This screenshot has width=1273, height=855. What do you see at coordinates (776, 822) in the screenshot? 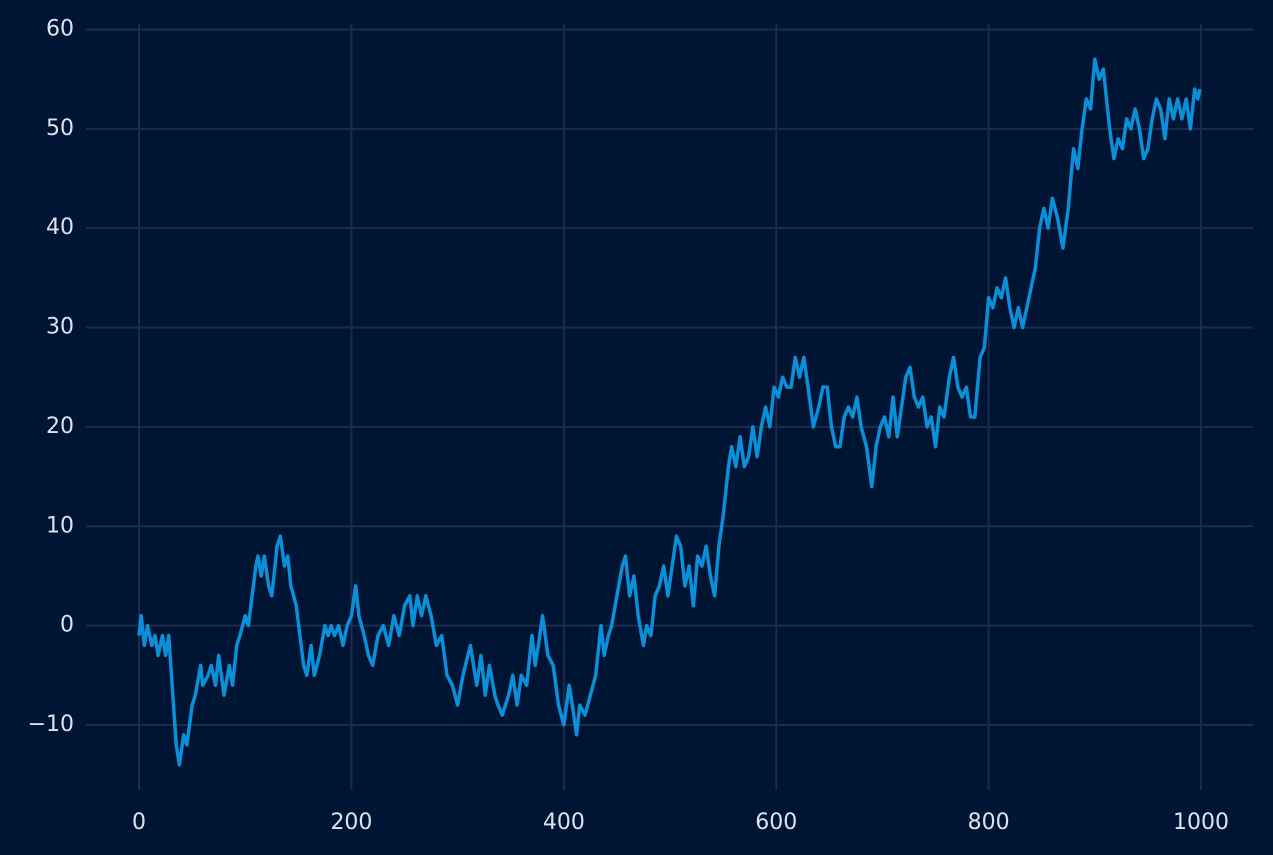
I see `x-tick-label: 600` at bounding box center [776, 822].